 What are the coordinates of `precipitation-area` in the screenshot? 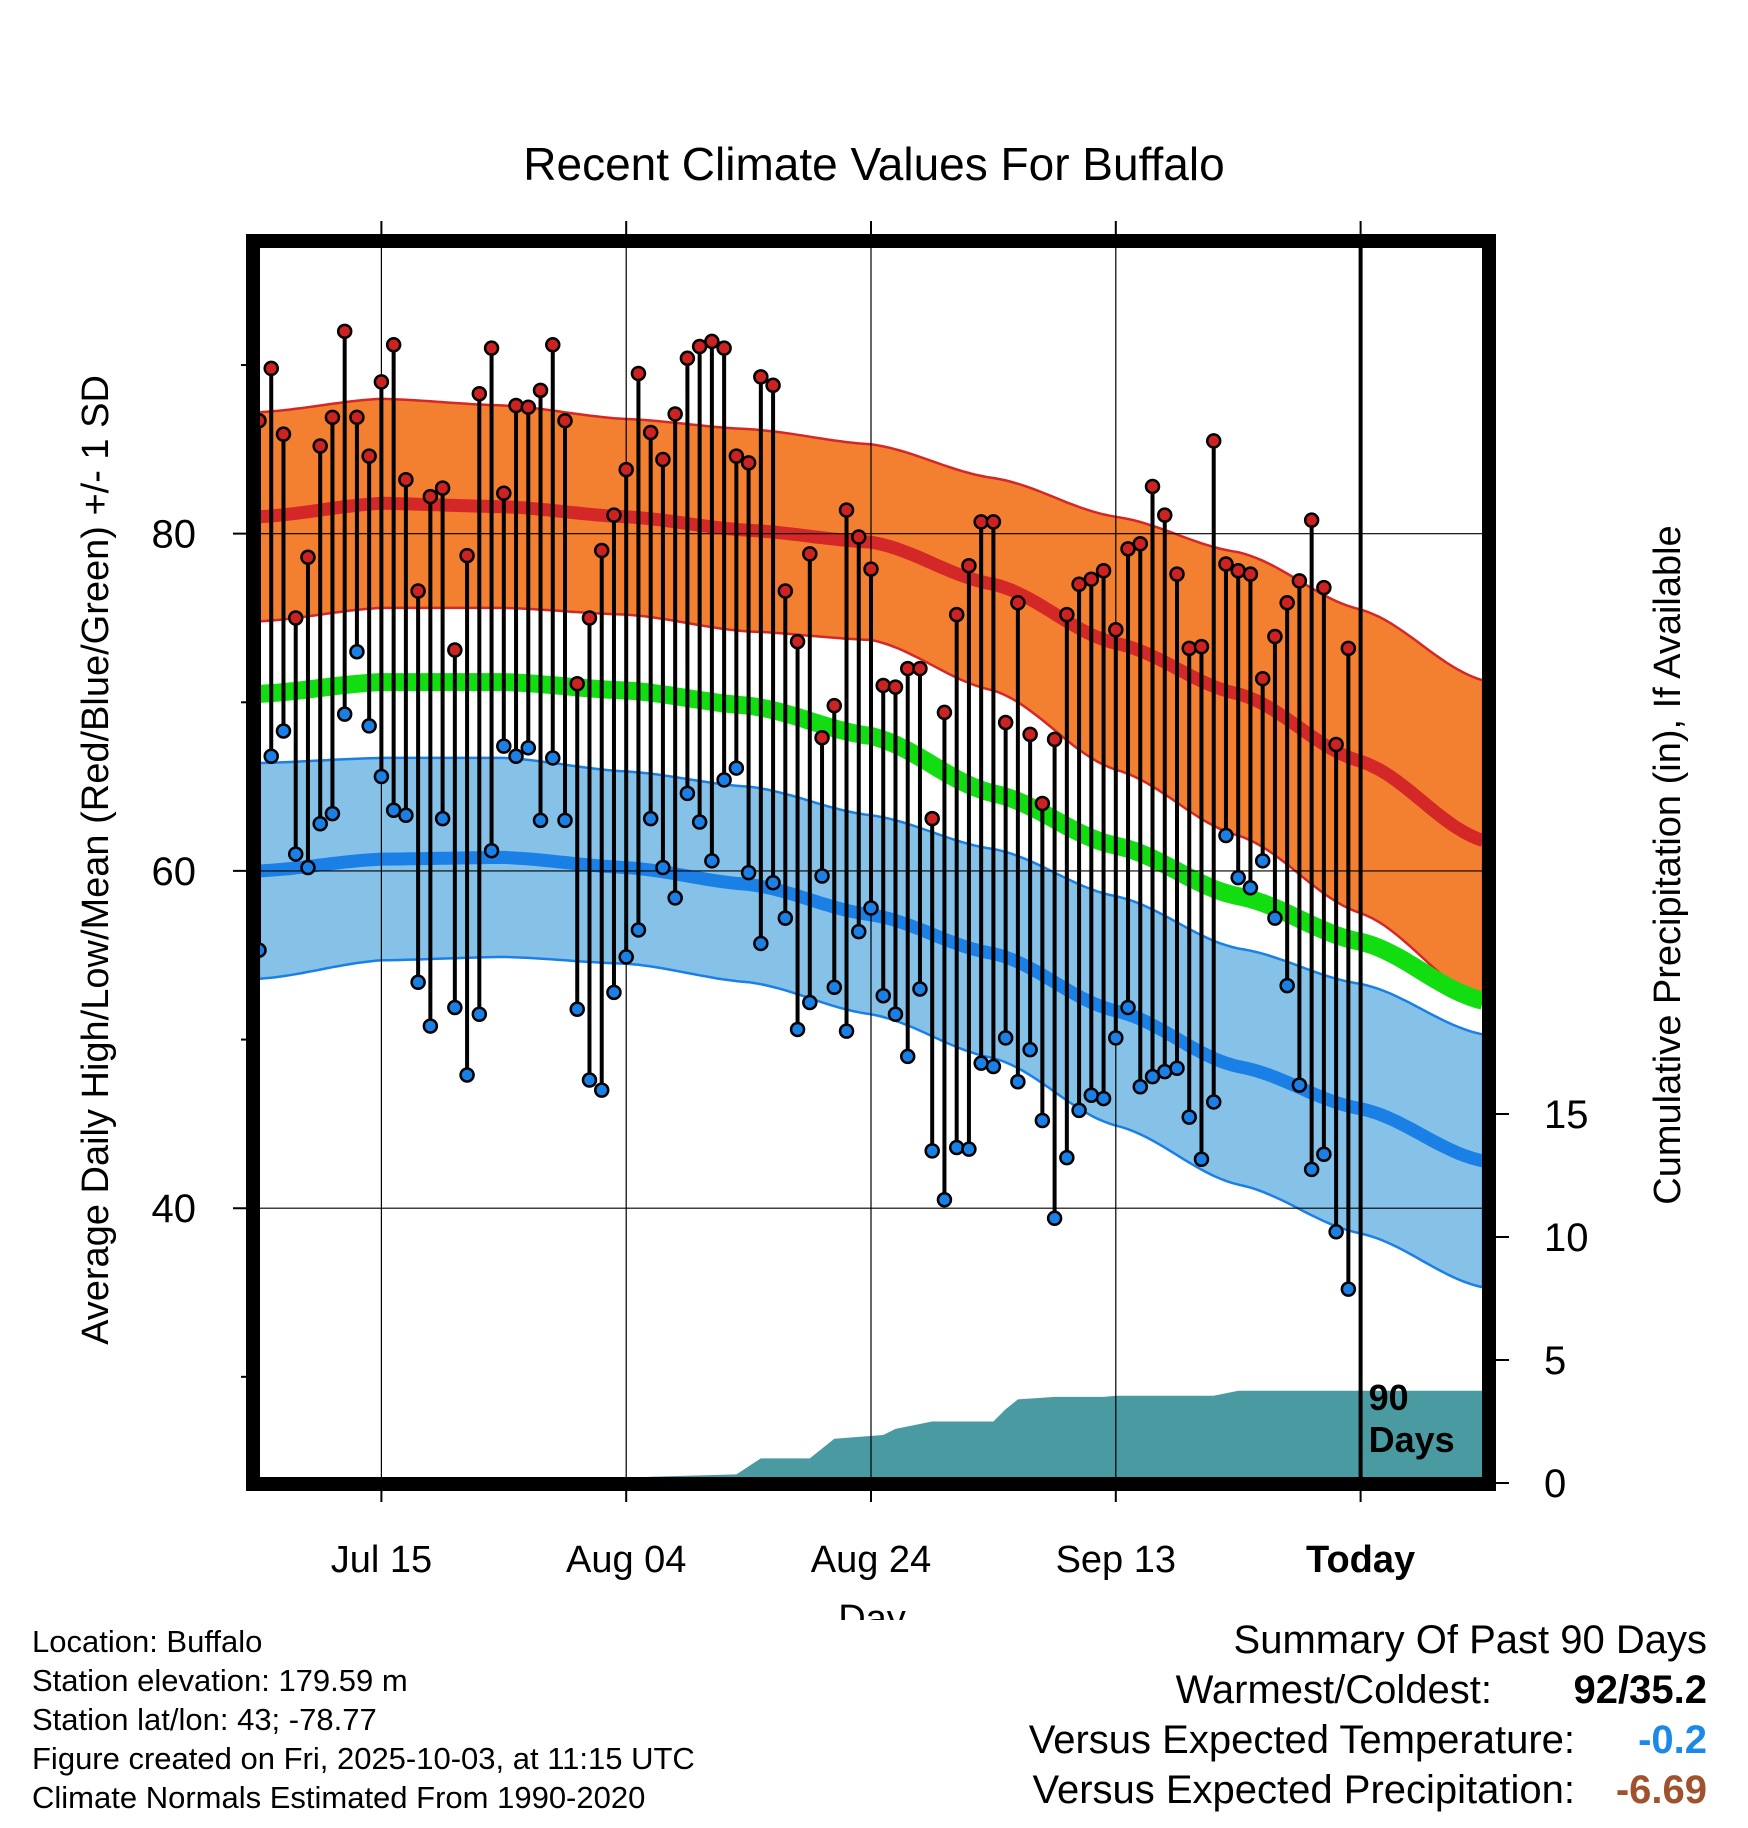 It's located at (1052, 1434).